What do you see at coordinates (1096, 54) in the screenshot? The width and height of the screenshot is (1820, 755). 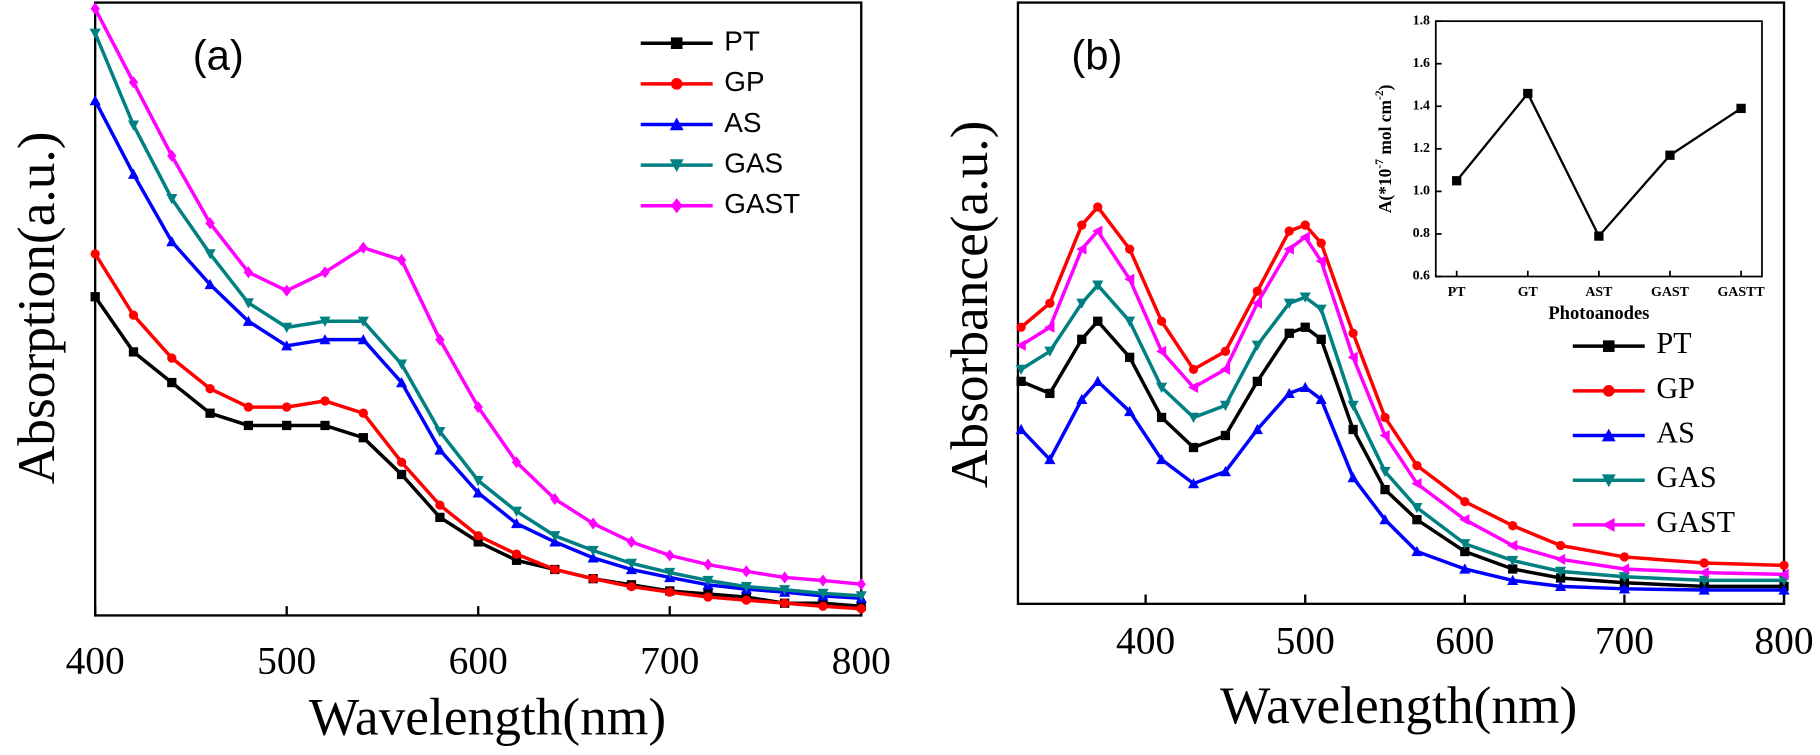 I see `panel-label: (b)` at bounding box center [1096, 54].